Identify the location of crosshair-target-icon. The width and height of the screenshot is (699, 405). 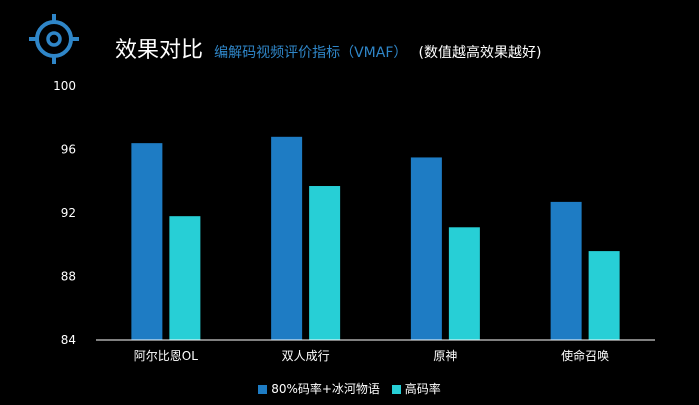
(54, 39).